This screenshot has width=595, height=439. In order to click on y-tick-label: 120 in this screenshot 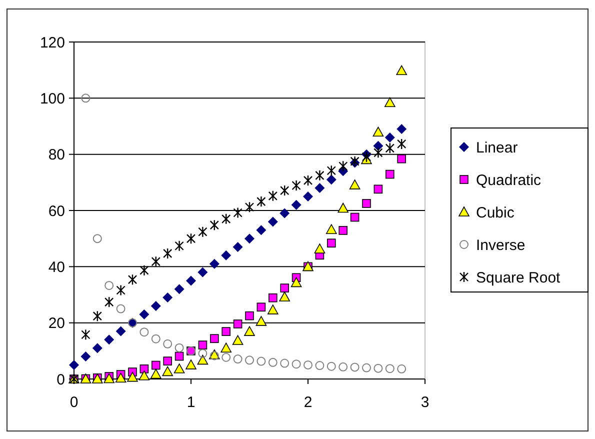, I will do `click(52, 43)`.